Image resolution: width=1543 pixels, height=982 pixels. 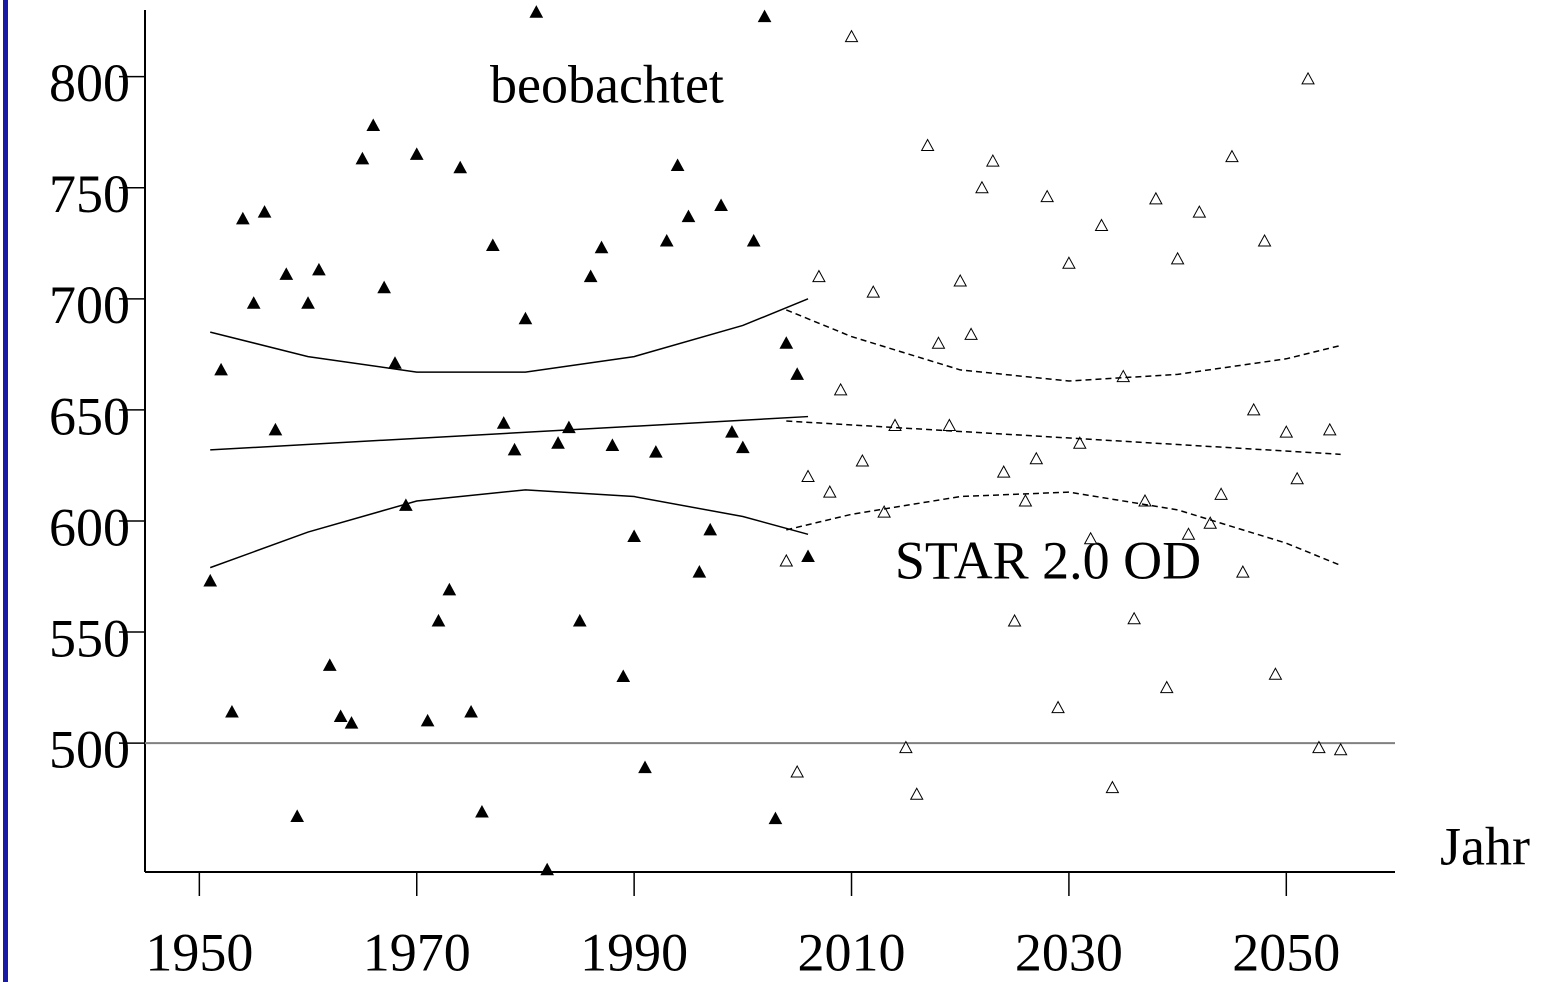 What do you see at coordinates (89, 527) in the screenshot?
I see `y-tick-label: 600` at bounding box center [89, 527].